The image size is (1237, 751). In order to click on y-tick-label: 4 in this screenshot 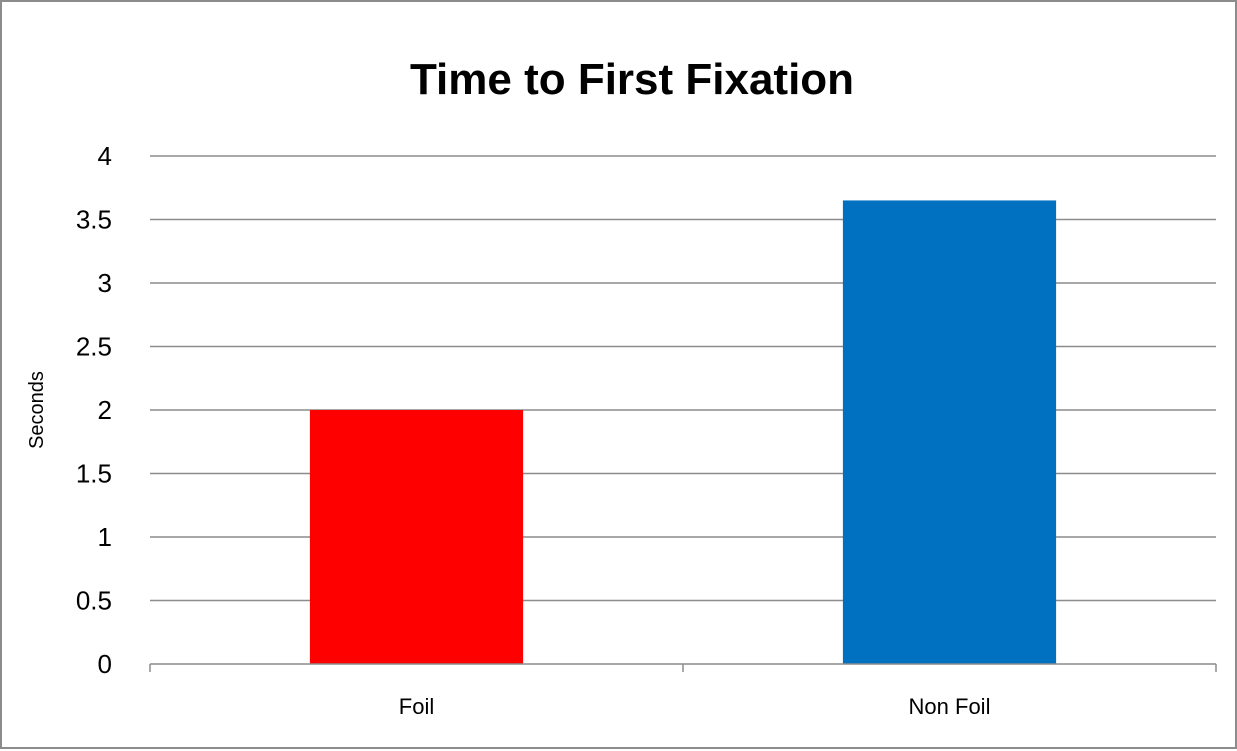, I will do `click(105, 156)`.